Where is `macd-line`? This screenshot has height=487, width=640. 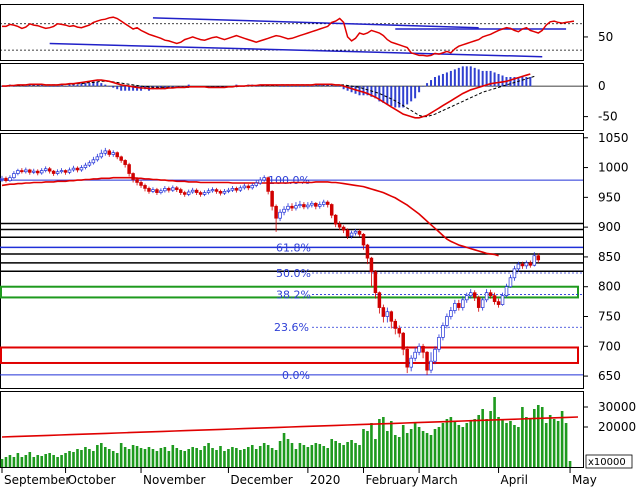
macd-line is located at coordinates (266, 96).